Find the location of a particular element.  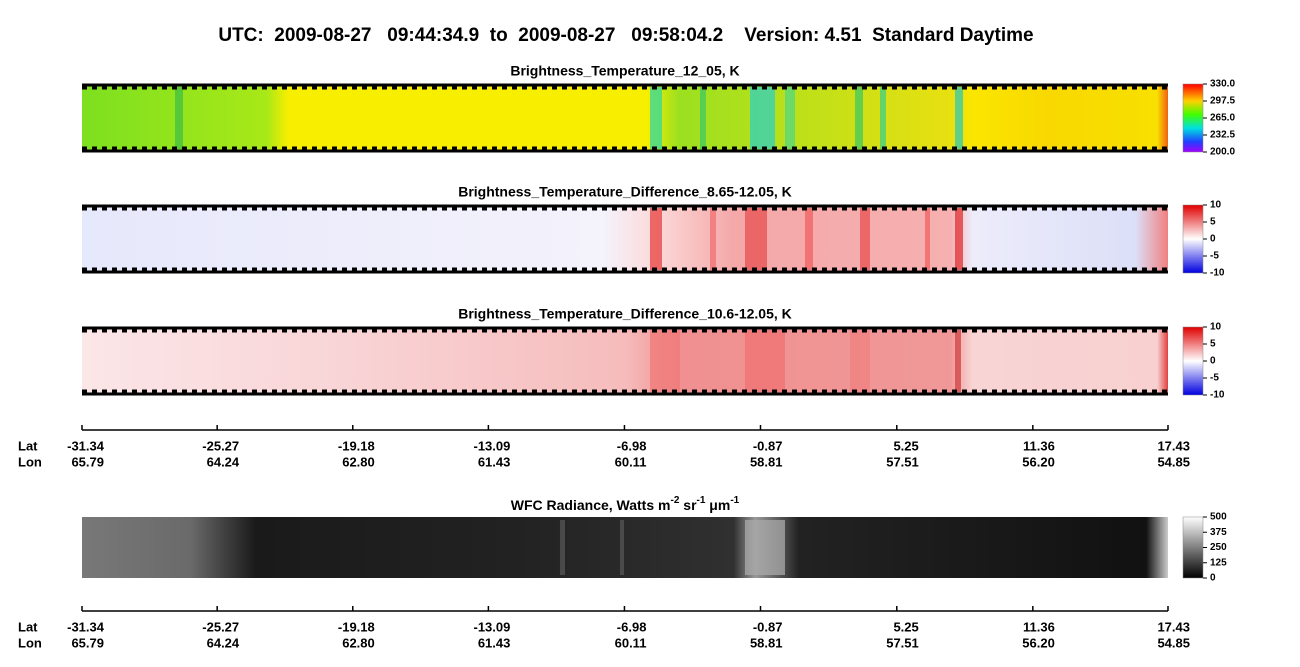

colorbar-label: 250 is located at coordinates (1218, 547).